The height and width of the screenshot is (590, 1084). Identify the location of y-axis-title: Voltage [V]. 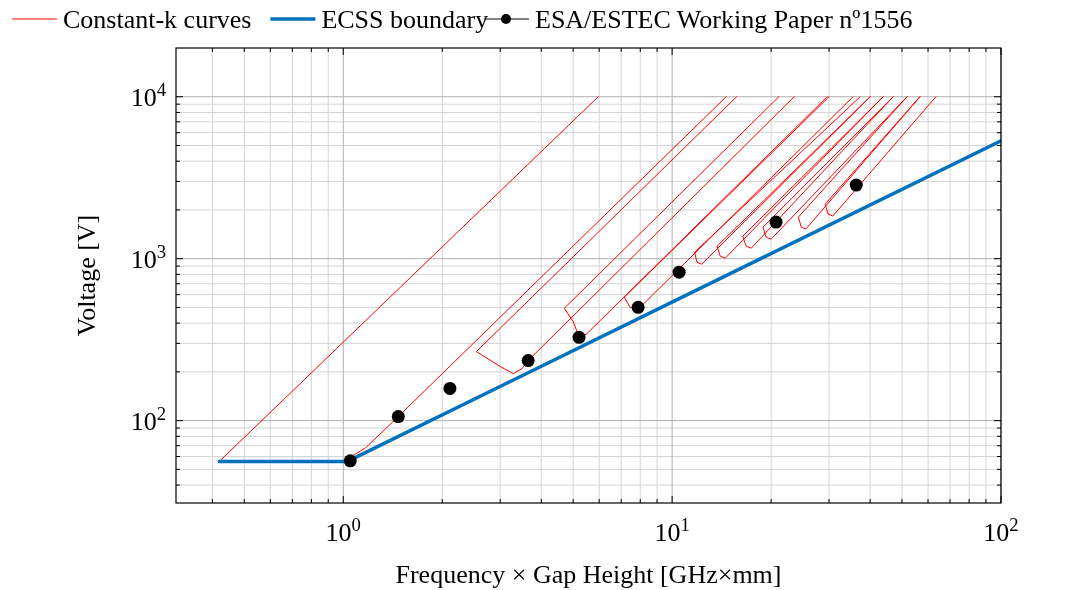
(86, 275).